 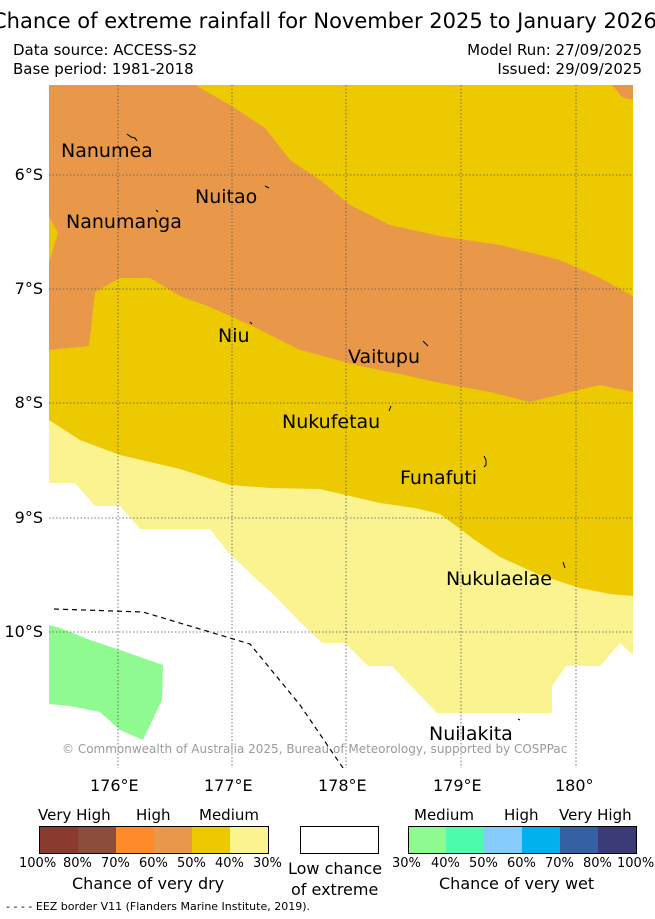 What do you see at coordinates (406, 863) in the screenshot?
I see `wet-pct-30: 30%` at bounding box center [406, 863].